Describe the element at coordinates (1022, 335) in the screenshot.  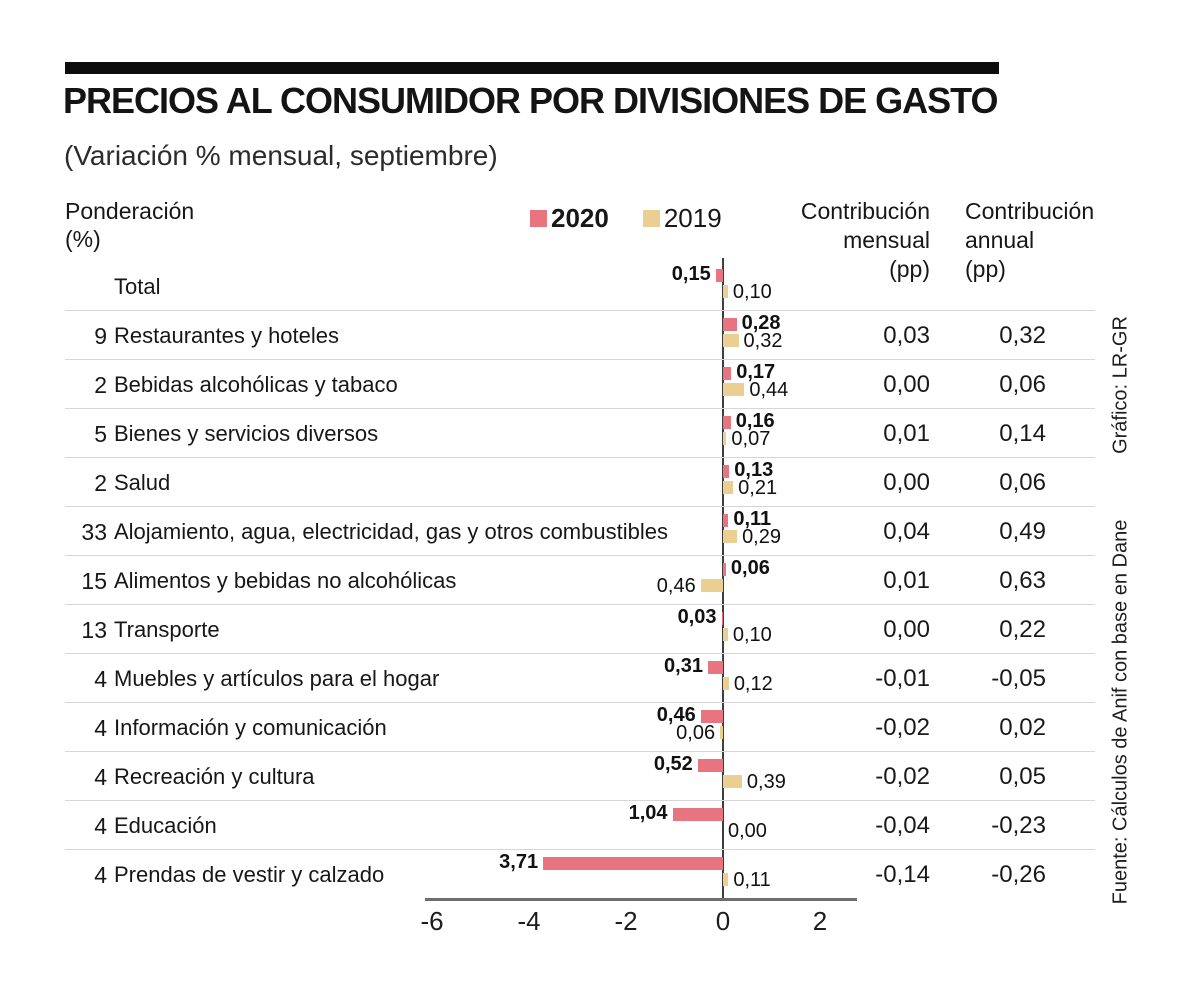
I see `contribution-annual-cell: 0,32` at that location.